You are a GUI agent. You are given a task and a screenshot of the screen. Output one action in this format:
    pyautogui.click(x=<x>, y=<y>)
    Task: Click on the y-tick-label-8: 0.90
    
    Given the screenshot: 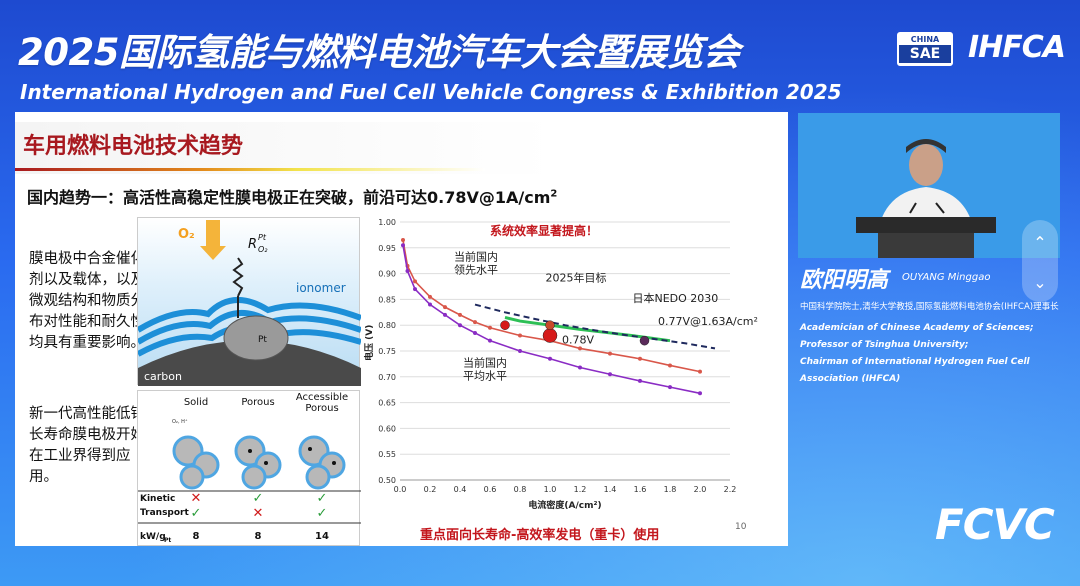 What is the action you would take?
    pyautogui.click(x=387, y=274)
    